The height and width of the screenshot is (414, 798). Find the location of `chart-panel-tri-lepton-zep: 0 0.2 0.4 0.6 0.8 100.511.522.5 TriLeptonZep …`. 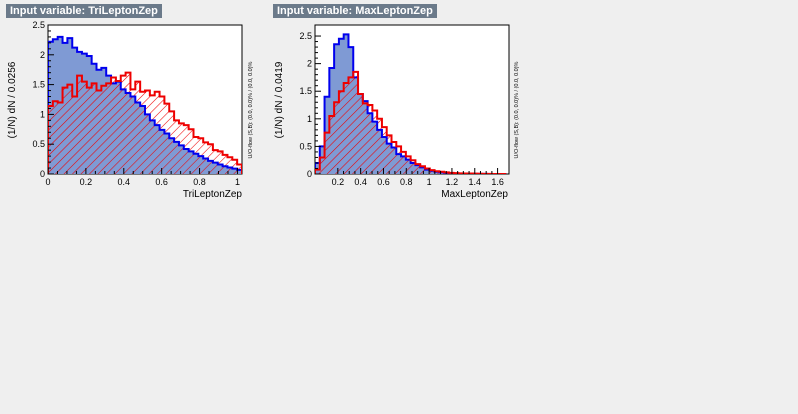

chart-panel-tri-lepton-zep: 0 0.2 0.4 0.6 0.8 100.511.522.5 TriLeptonZep … is located at coordinates (130, 110).